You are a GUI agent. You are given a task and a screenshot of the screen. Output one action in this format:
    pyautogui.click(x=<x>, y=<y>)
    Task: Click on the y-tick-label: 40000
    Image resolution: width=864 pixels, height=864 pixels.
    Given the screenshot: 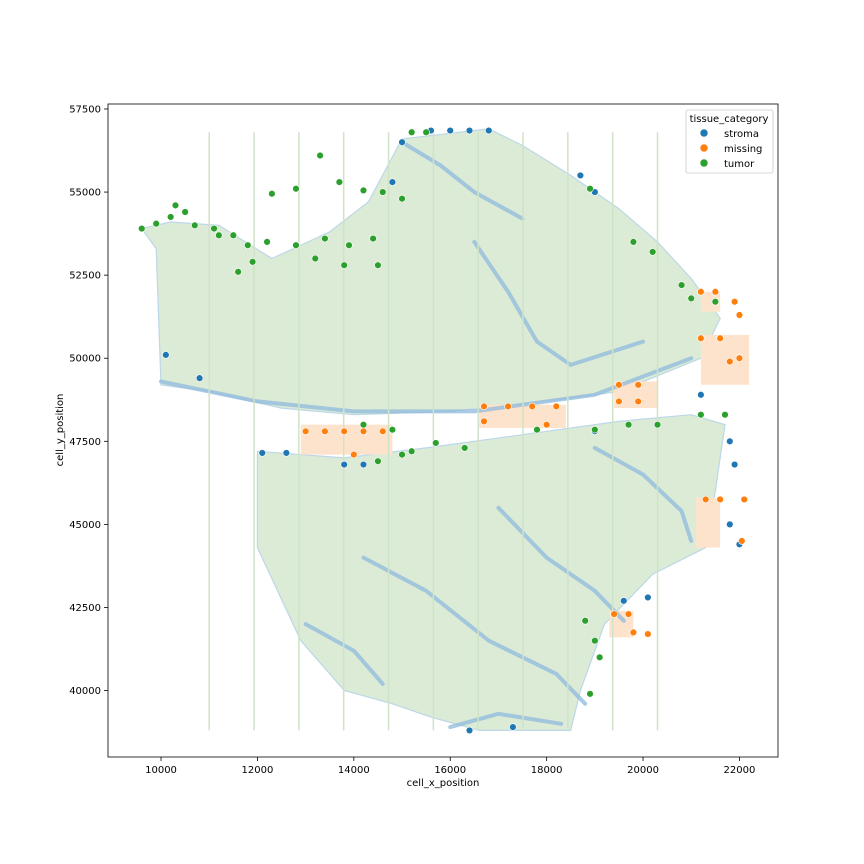 What is the action you would take?
    pyautogui.click(x=85, y=691)
    